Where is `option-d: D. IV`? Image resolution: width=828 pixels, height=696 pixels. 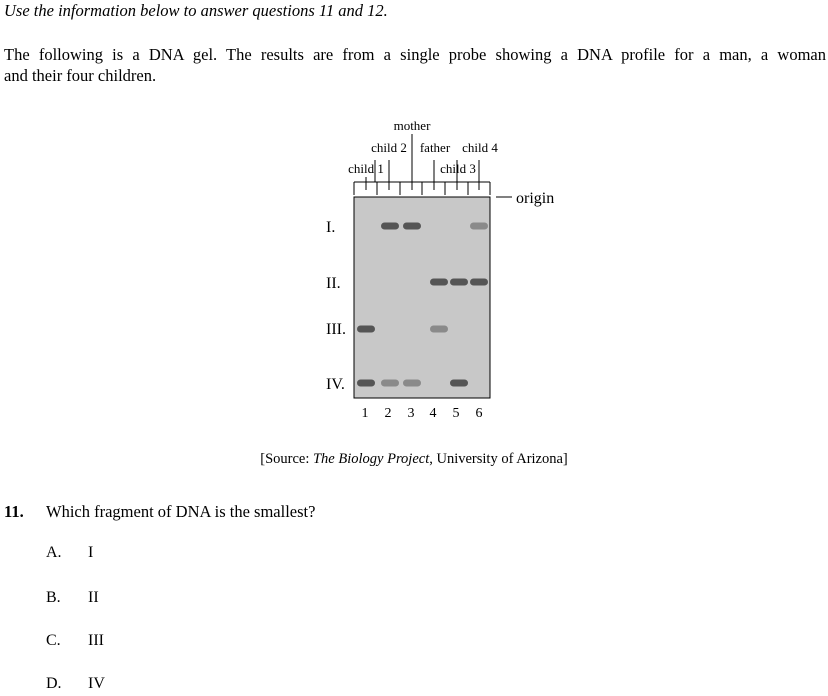
option-d: D. IV is located at coordinates (75, 684).